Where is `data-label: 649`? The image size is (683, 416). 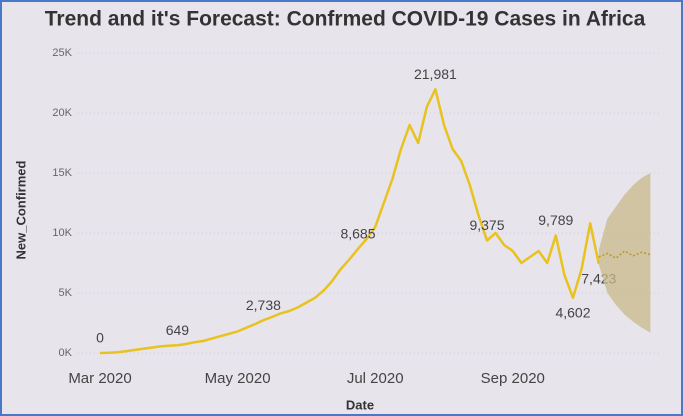
data-label: 649 is located at coordinates (178, 330).